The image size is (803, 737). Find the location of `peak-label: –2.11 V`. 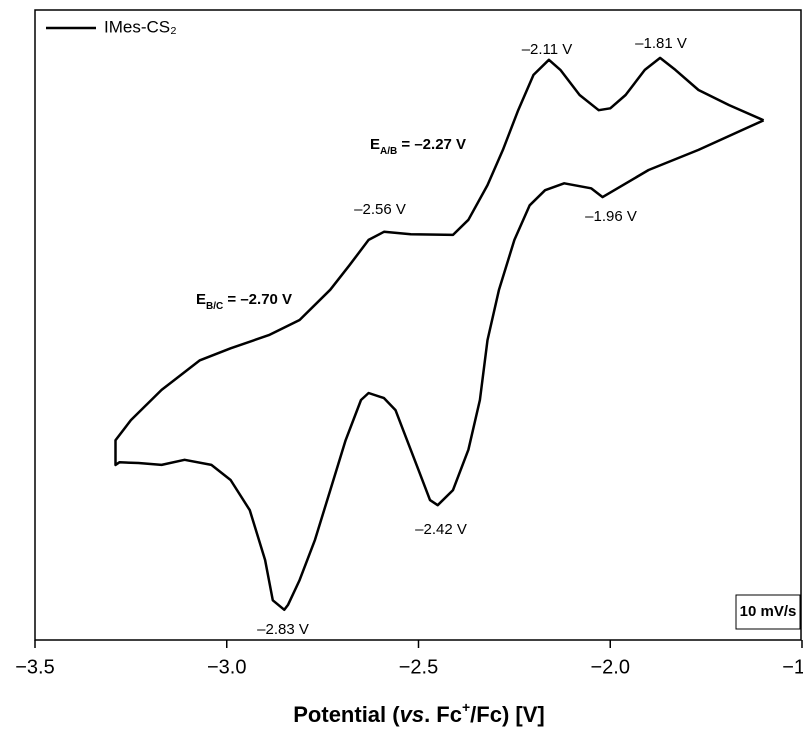

peak-label: –2.11 V is located at coordinates (547, 49).